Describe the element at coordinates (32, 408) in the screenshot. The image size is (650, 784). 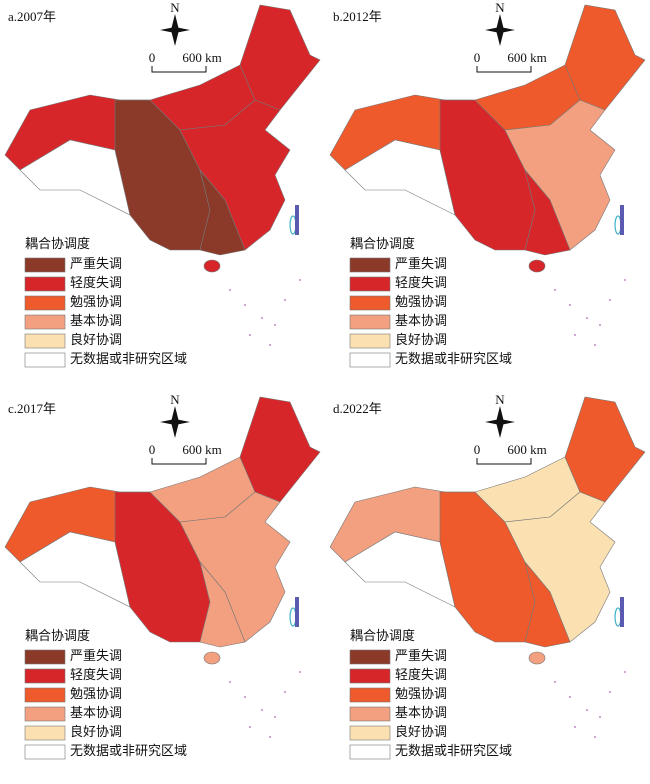
I see `panel-title: c.2017年` at that location.